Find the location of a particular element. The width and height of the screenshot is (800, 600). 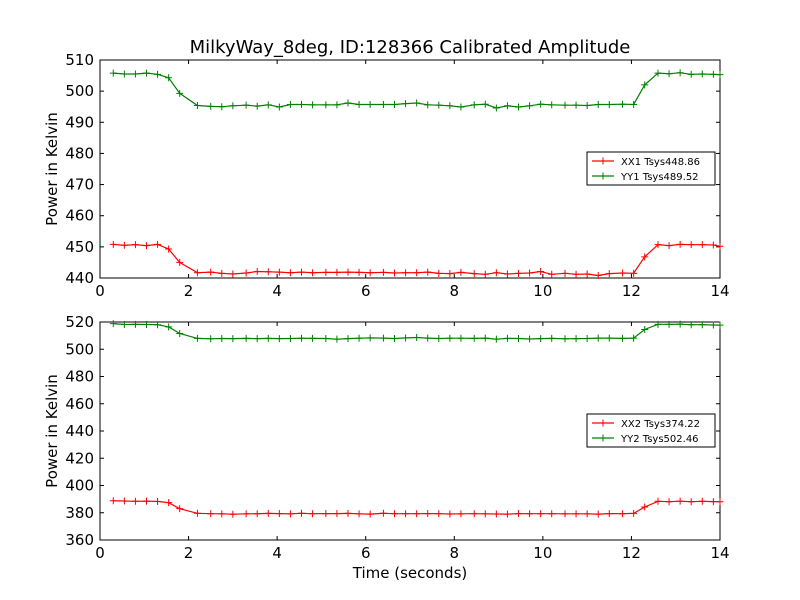

x-tick-label: 0 is located at coordinates (100, 553).